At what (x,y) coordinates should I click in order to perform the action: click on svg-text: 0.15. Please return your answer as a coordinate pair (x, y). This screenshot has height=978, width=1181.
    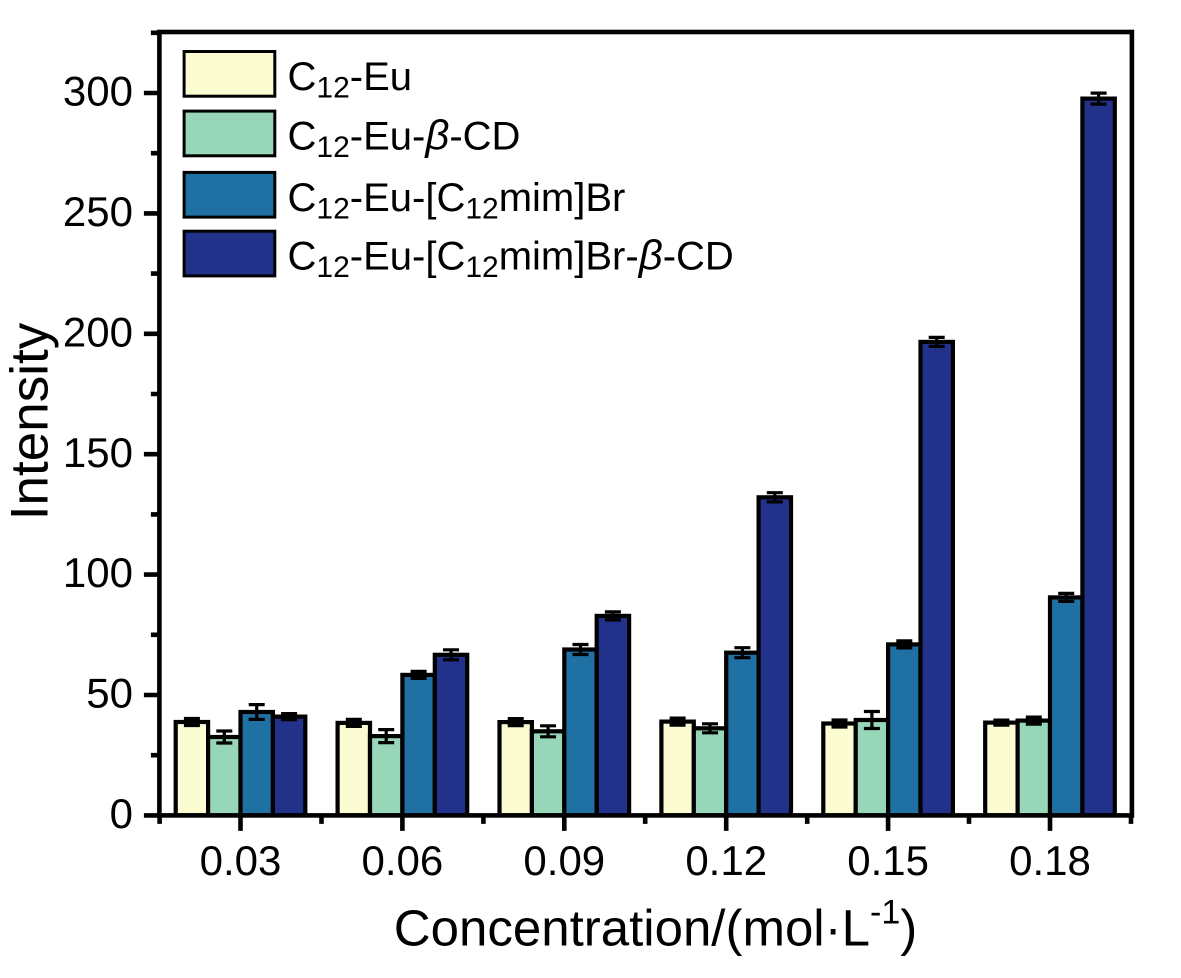
    Looking at the image, I should click on (888, 860).